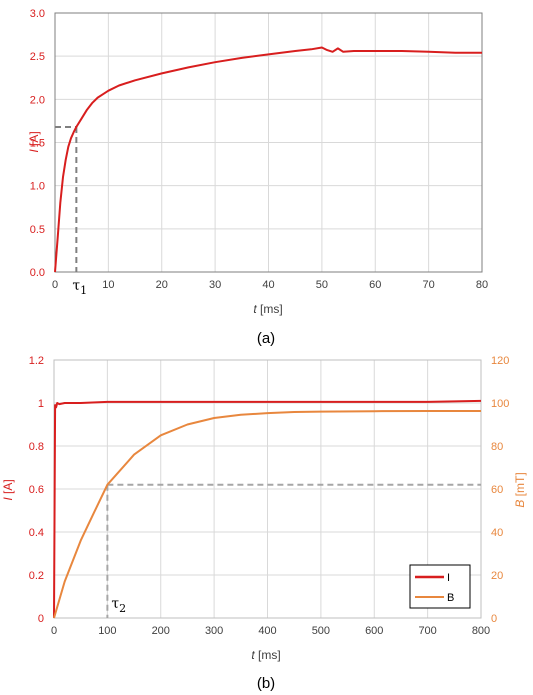 This screenshot has width=533, height=695. I want to click on chart-b-legend: I B, so click(440, 586).